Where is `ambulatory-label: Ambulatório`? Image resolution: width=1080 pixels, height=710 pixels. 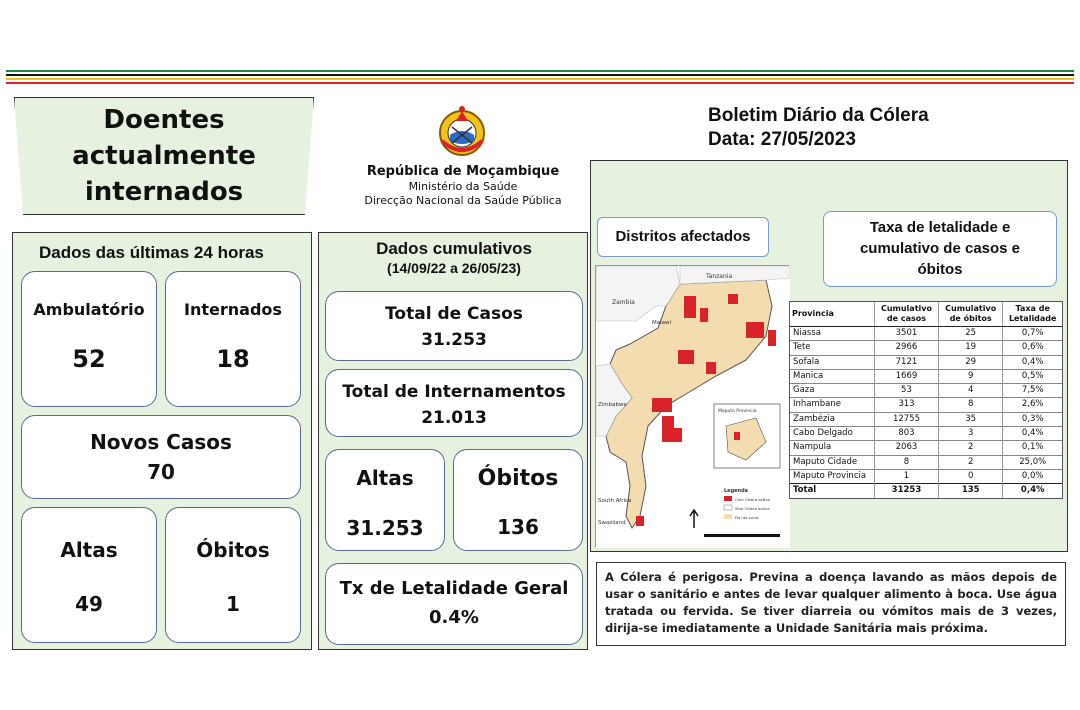
ambulatory-label: Ambulatório is located at coordinates (89, 309).